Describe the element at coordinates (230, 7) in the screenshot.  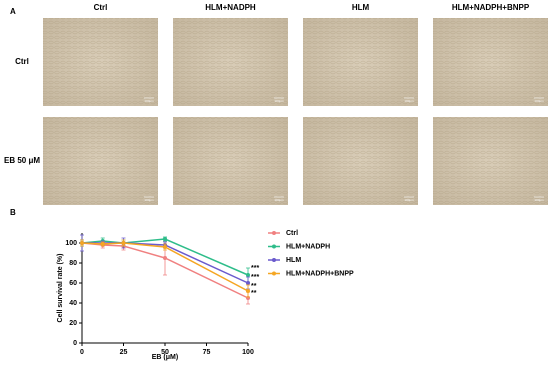
I see `column-label: HLM+NADPH` at that location.